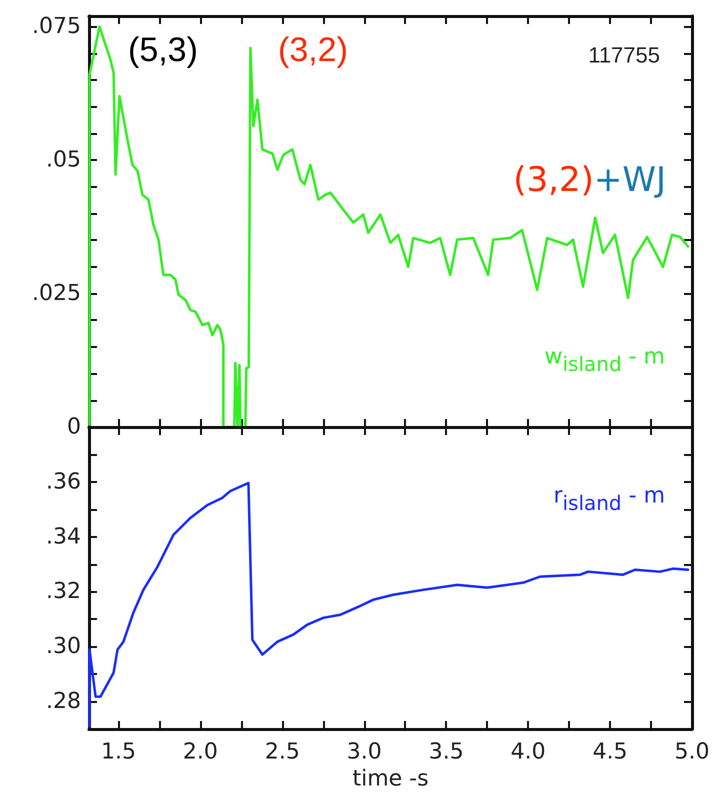 Image resolution: width=715 pixels, height=798 pixels. Describe the element at coordinates (63, 537) in the screenshot. I see `y-tick-label: .34` at that location.